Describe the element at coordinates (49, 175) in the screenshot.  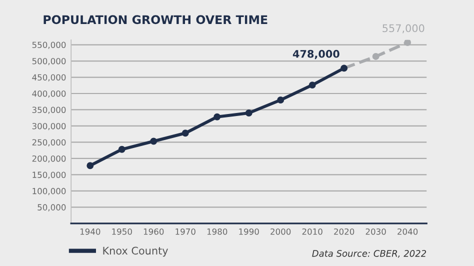
I see `y-tick-label: 150,000` at that location.